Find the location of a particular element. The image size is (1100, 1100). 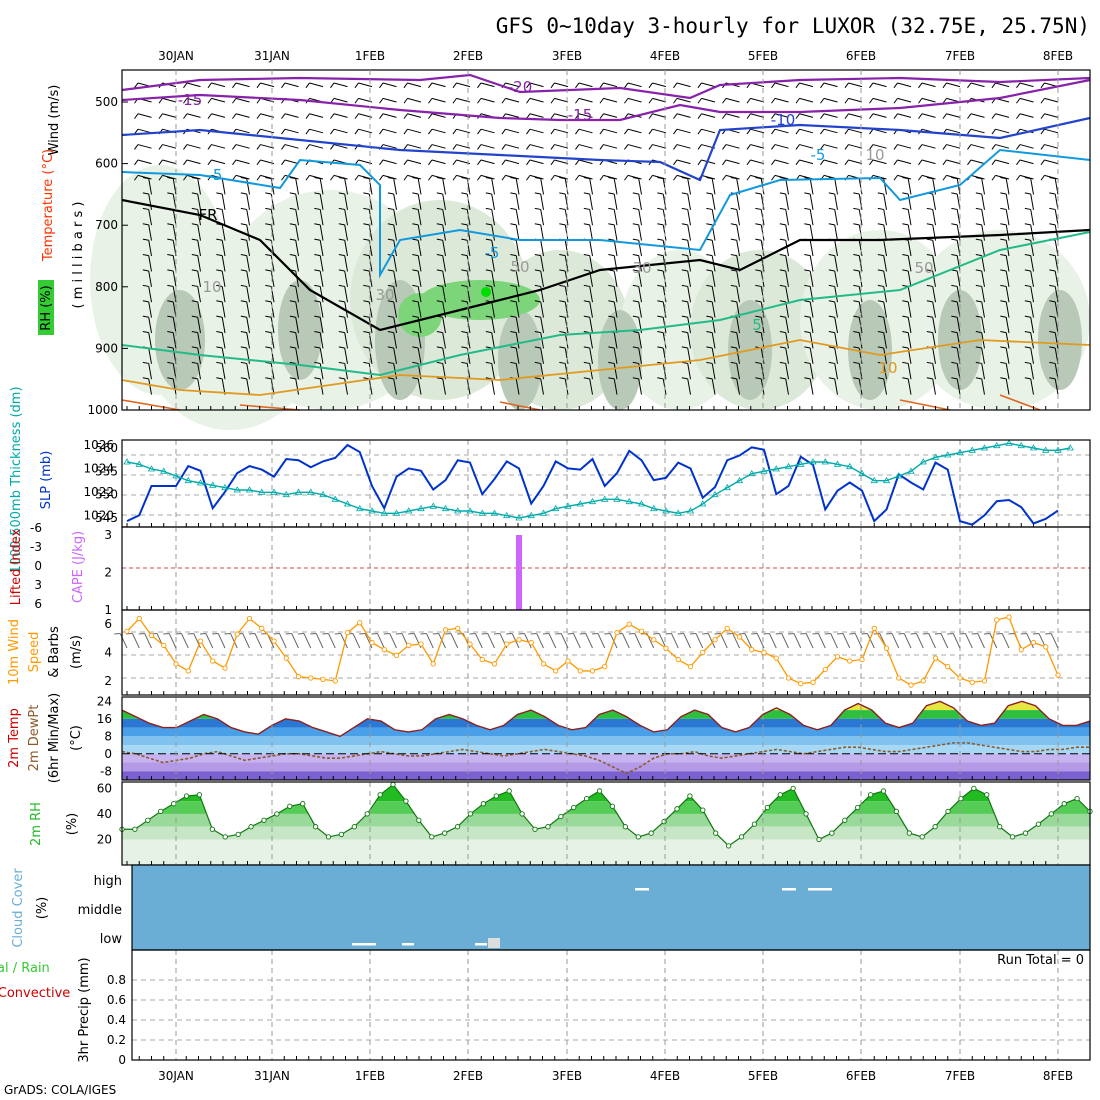

rh-color-swatch is located at coordinates (46, 307).